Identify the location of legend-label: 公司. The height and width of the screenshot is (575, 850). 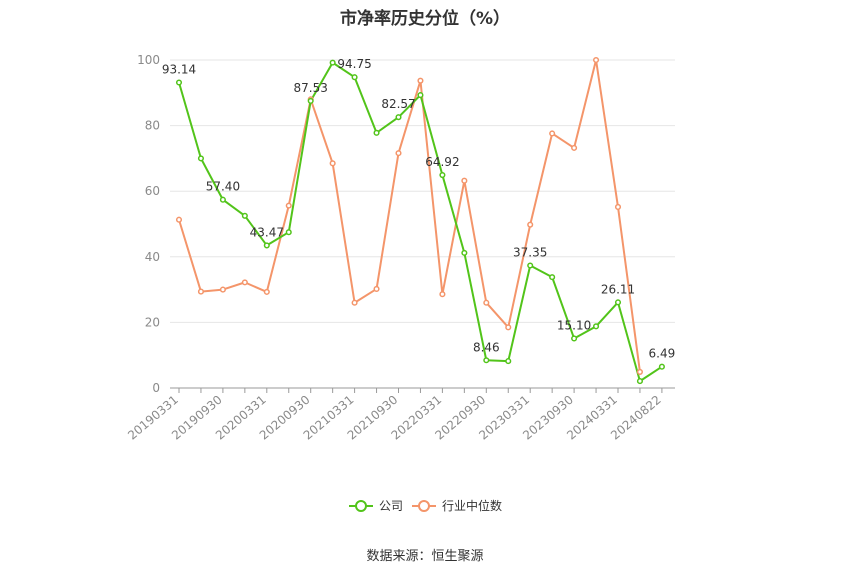
(391, 506).